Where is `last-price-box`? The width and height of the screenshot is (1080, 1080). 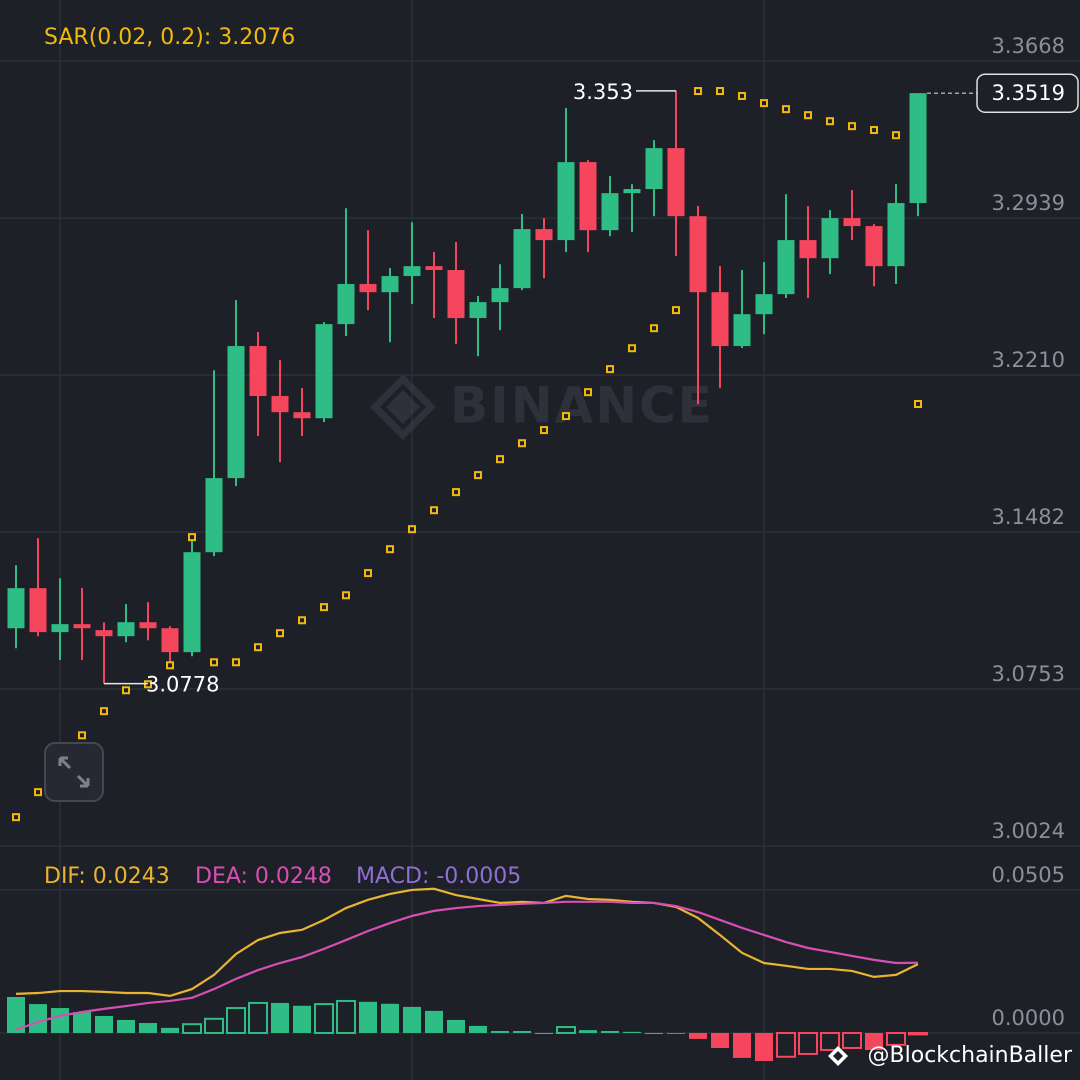
last-price-box is located at coordinates (1027, 93).